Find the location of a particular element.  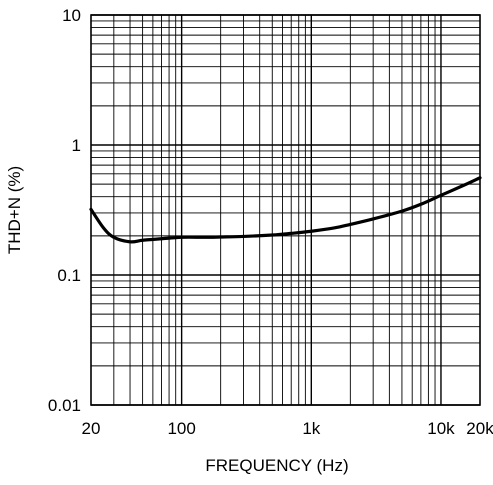

x-axis-title: FREQUENCY (Hz) is located at coordinates (276, 465).